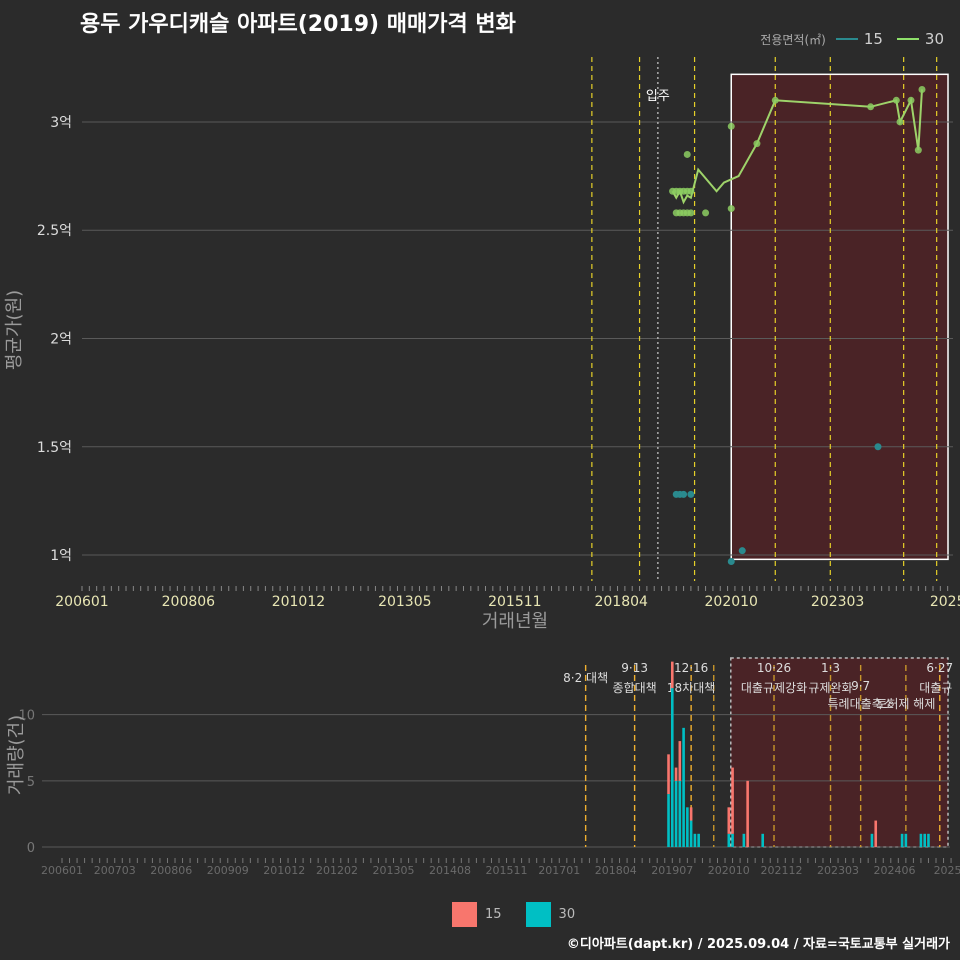 This screenshot has width=960, height=960. Describe the element at coordinates (337, 870) in the screenshot. I see `volume-x-tick-label: 201202` at that location.